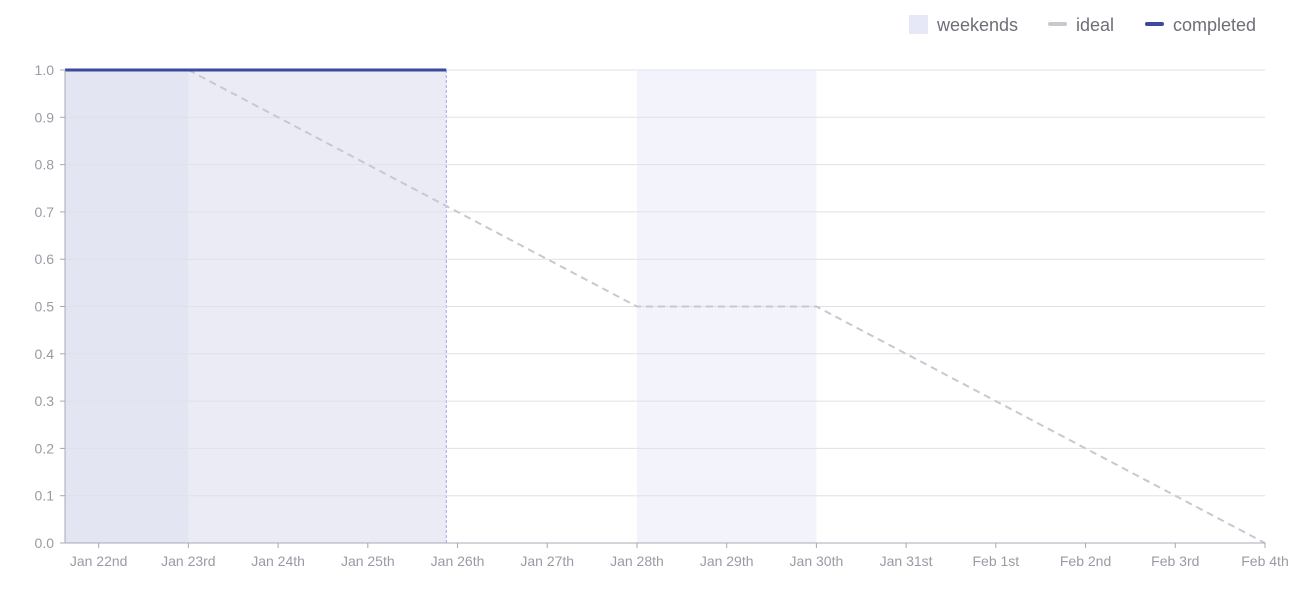  What do you see at coordinates (278, 561) in the screenshot?
I see `x-tick-label: Jan 24th` at bounding box center [278, 561].